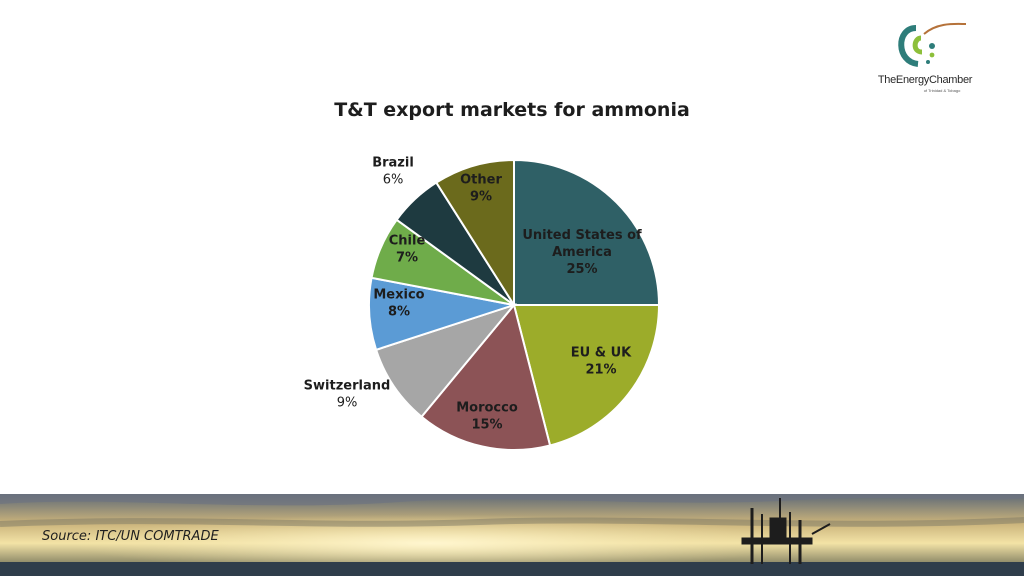 The height and width of the screenshot is (576, 1024). I want to click on source-note: Source: ITC/UN COMTRADE, so click(130, 536).